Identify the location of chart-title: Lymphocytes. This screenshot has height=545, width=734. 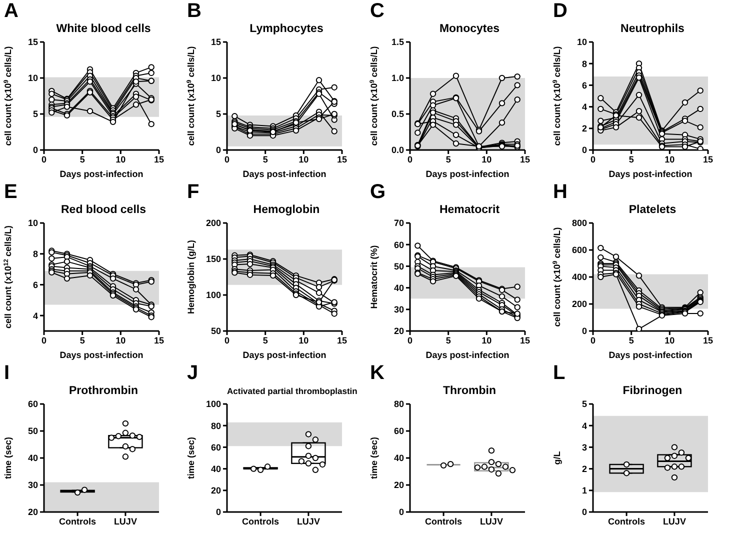
(286, 29).